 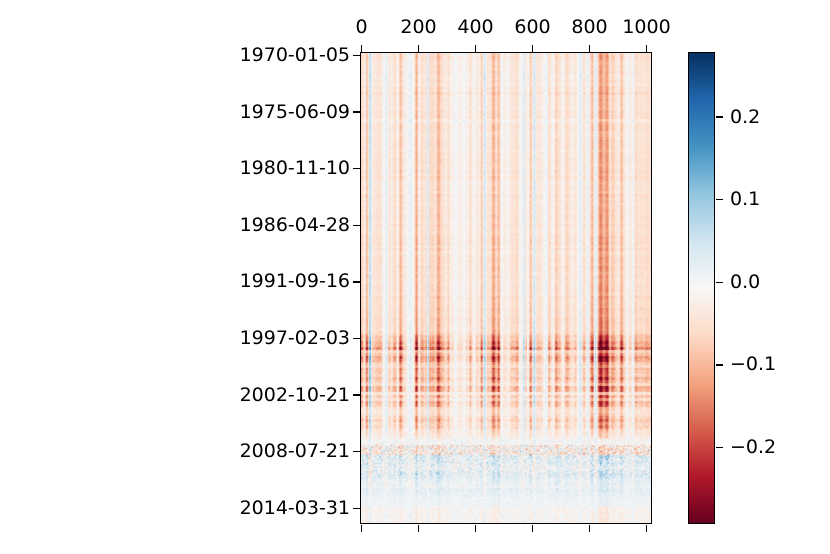 What do you see at coordinates (294, 281) in the screenshot?
I see `y-tick-label: 1991-09-16` at bounding box center [294, 281].